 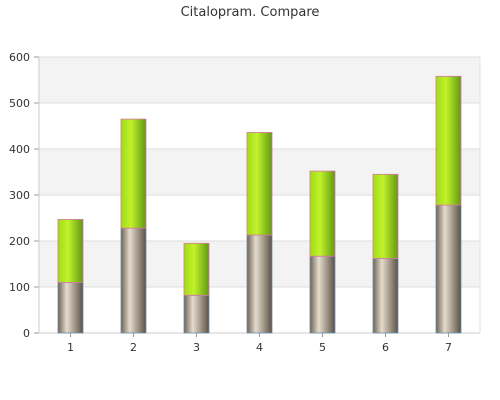 I want to click on x-tick-label: 3, so click(x=196, y=347).